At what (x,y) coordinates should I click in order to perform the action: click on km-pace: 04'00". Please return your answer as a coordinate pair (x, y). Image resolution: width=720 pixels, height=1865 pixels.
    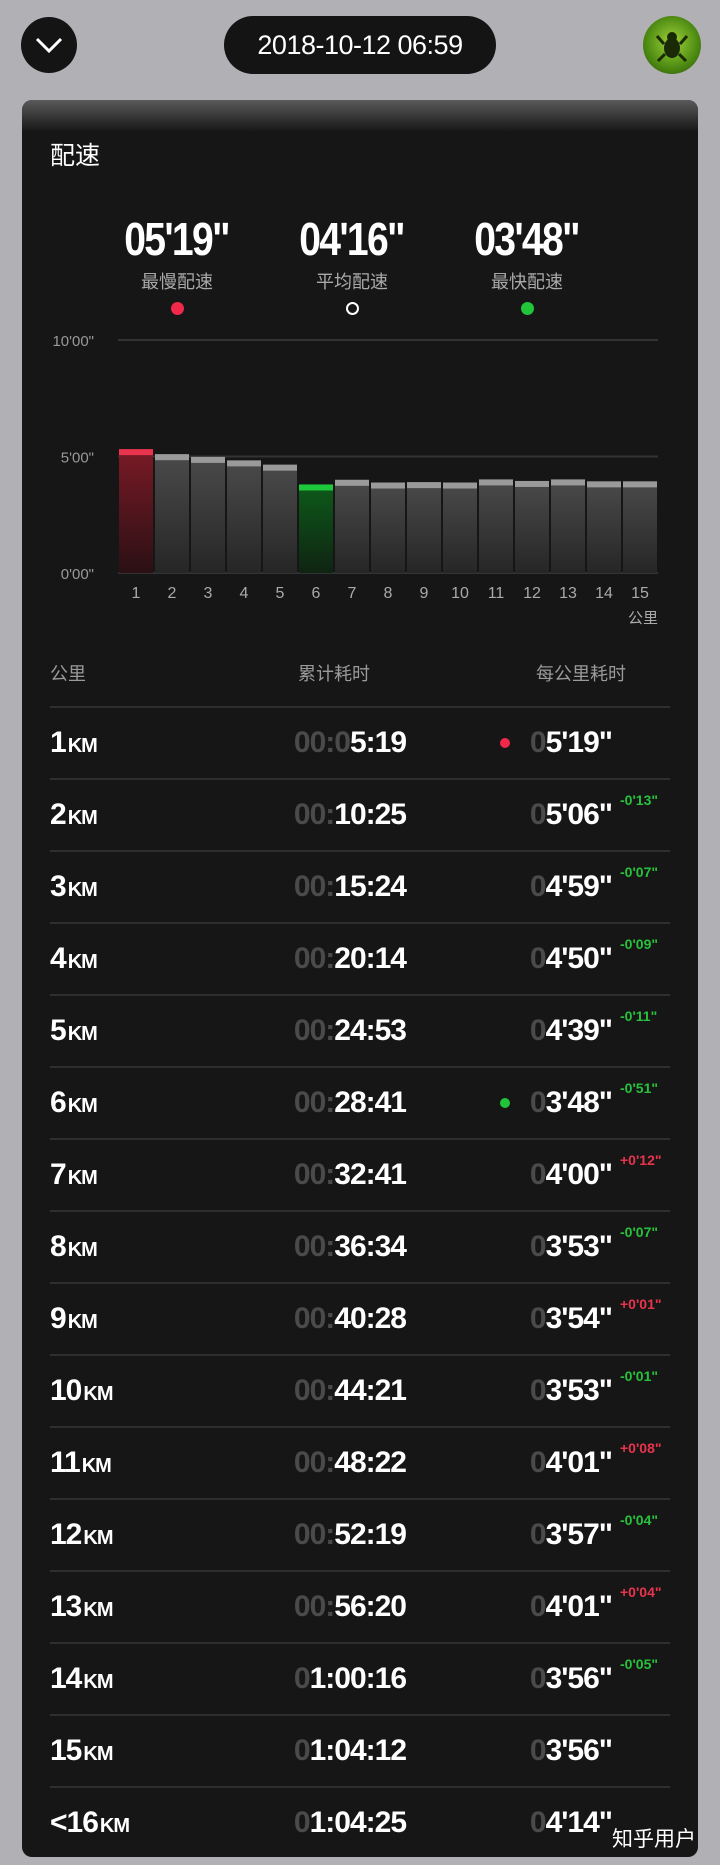
    Looking at the image, I should click on (571, 1174).